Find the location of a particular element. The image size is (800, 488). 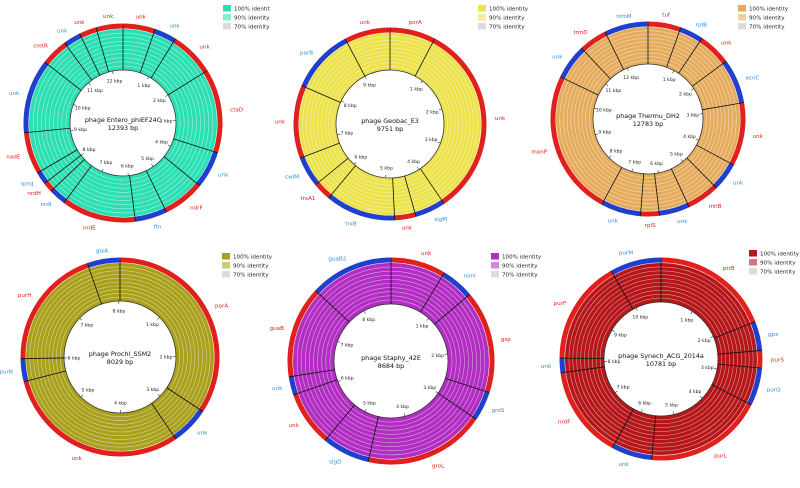

kbp-tick-label: 9 kbp is located at coordinates (80, 130).